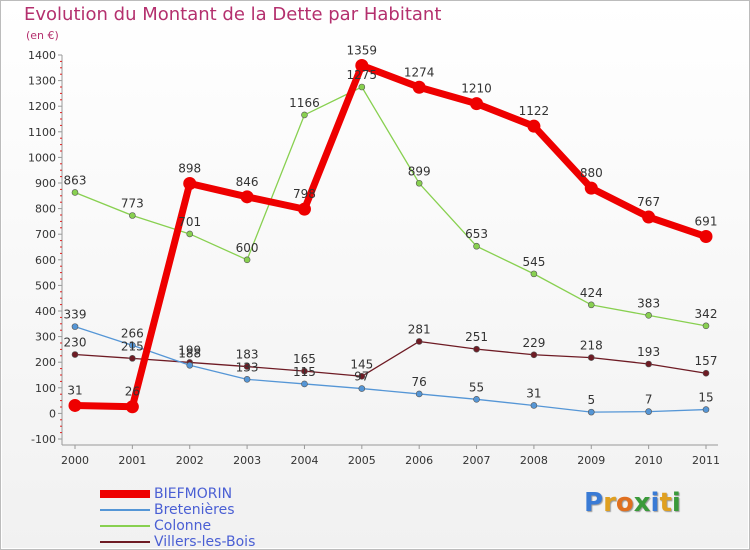 The width and height of the screenshot is (750, 550). I want to click on x-tick-label: 2002, so click(190, 460).